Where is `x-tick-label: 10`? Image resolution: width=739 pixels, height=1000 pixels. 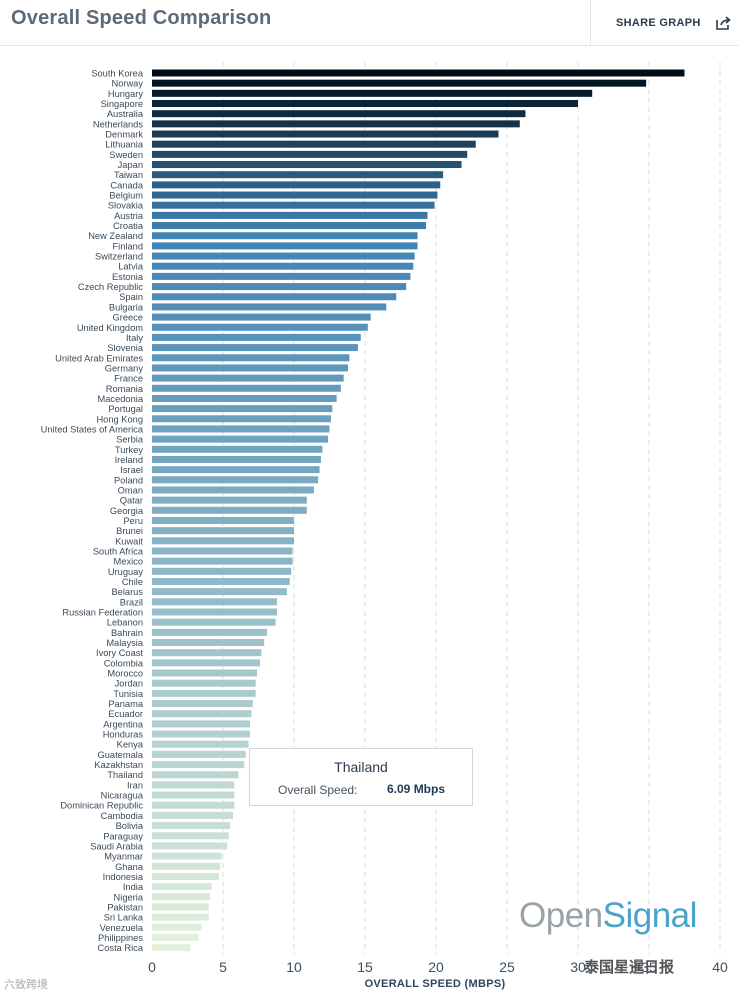
x-tick-label: 10 is located at coordinates (294, 967).